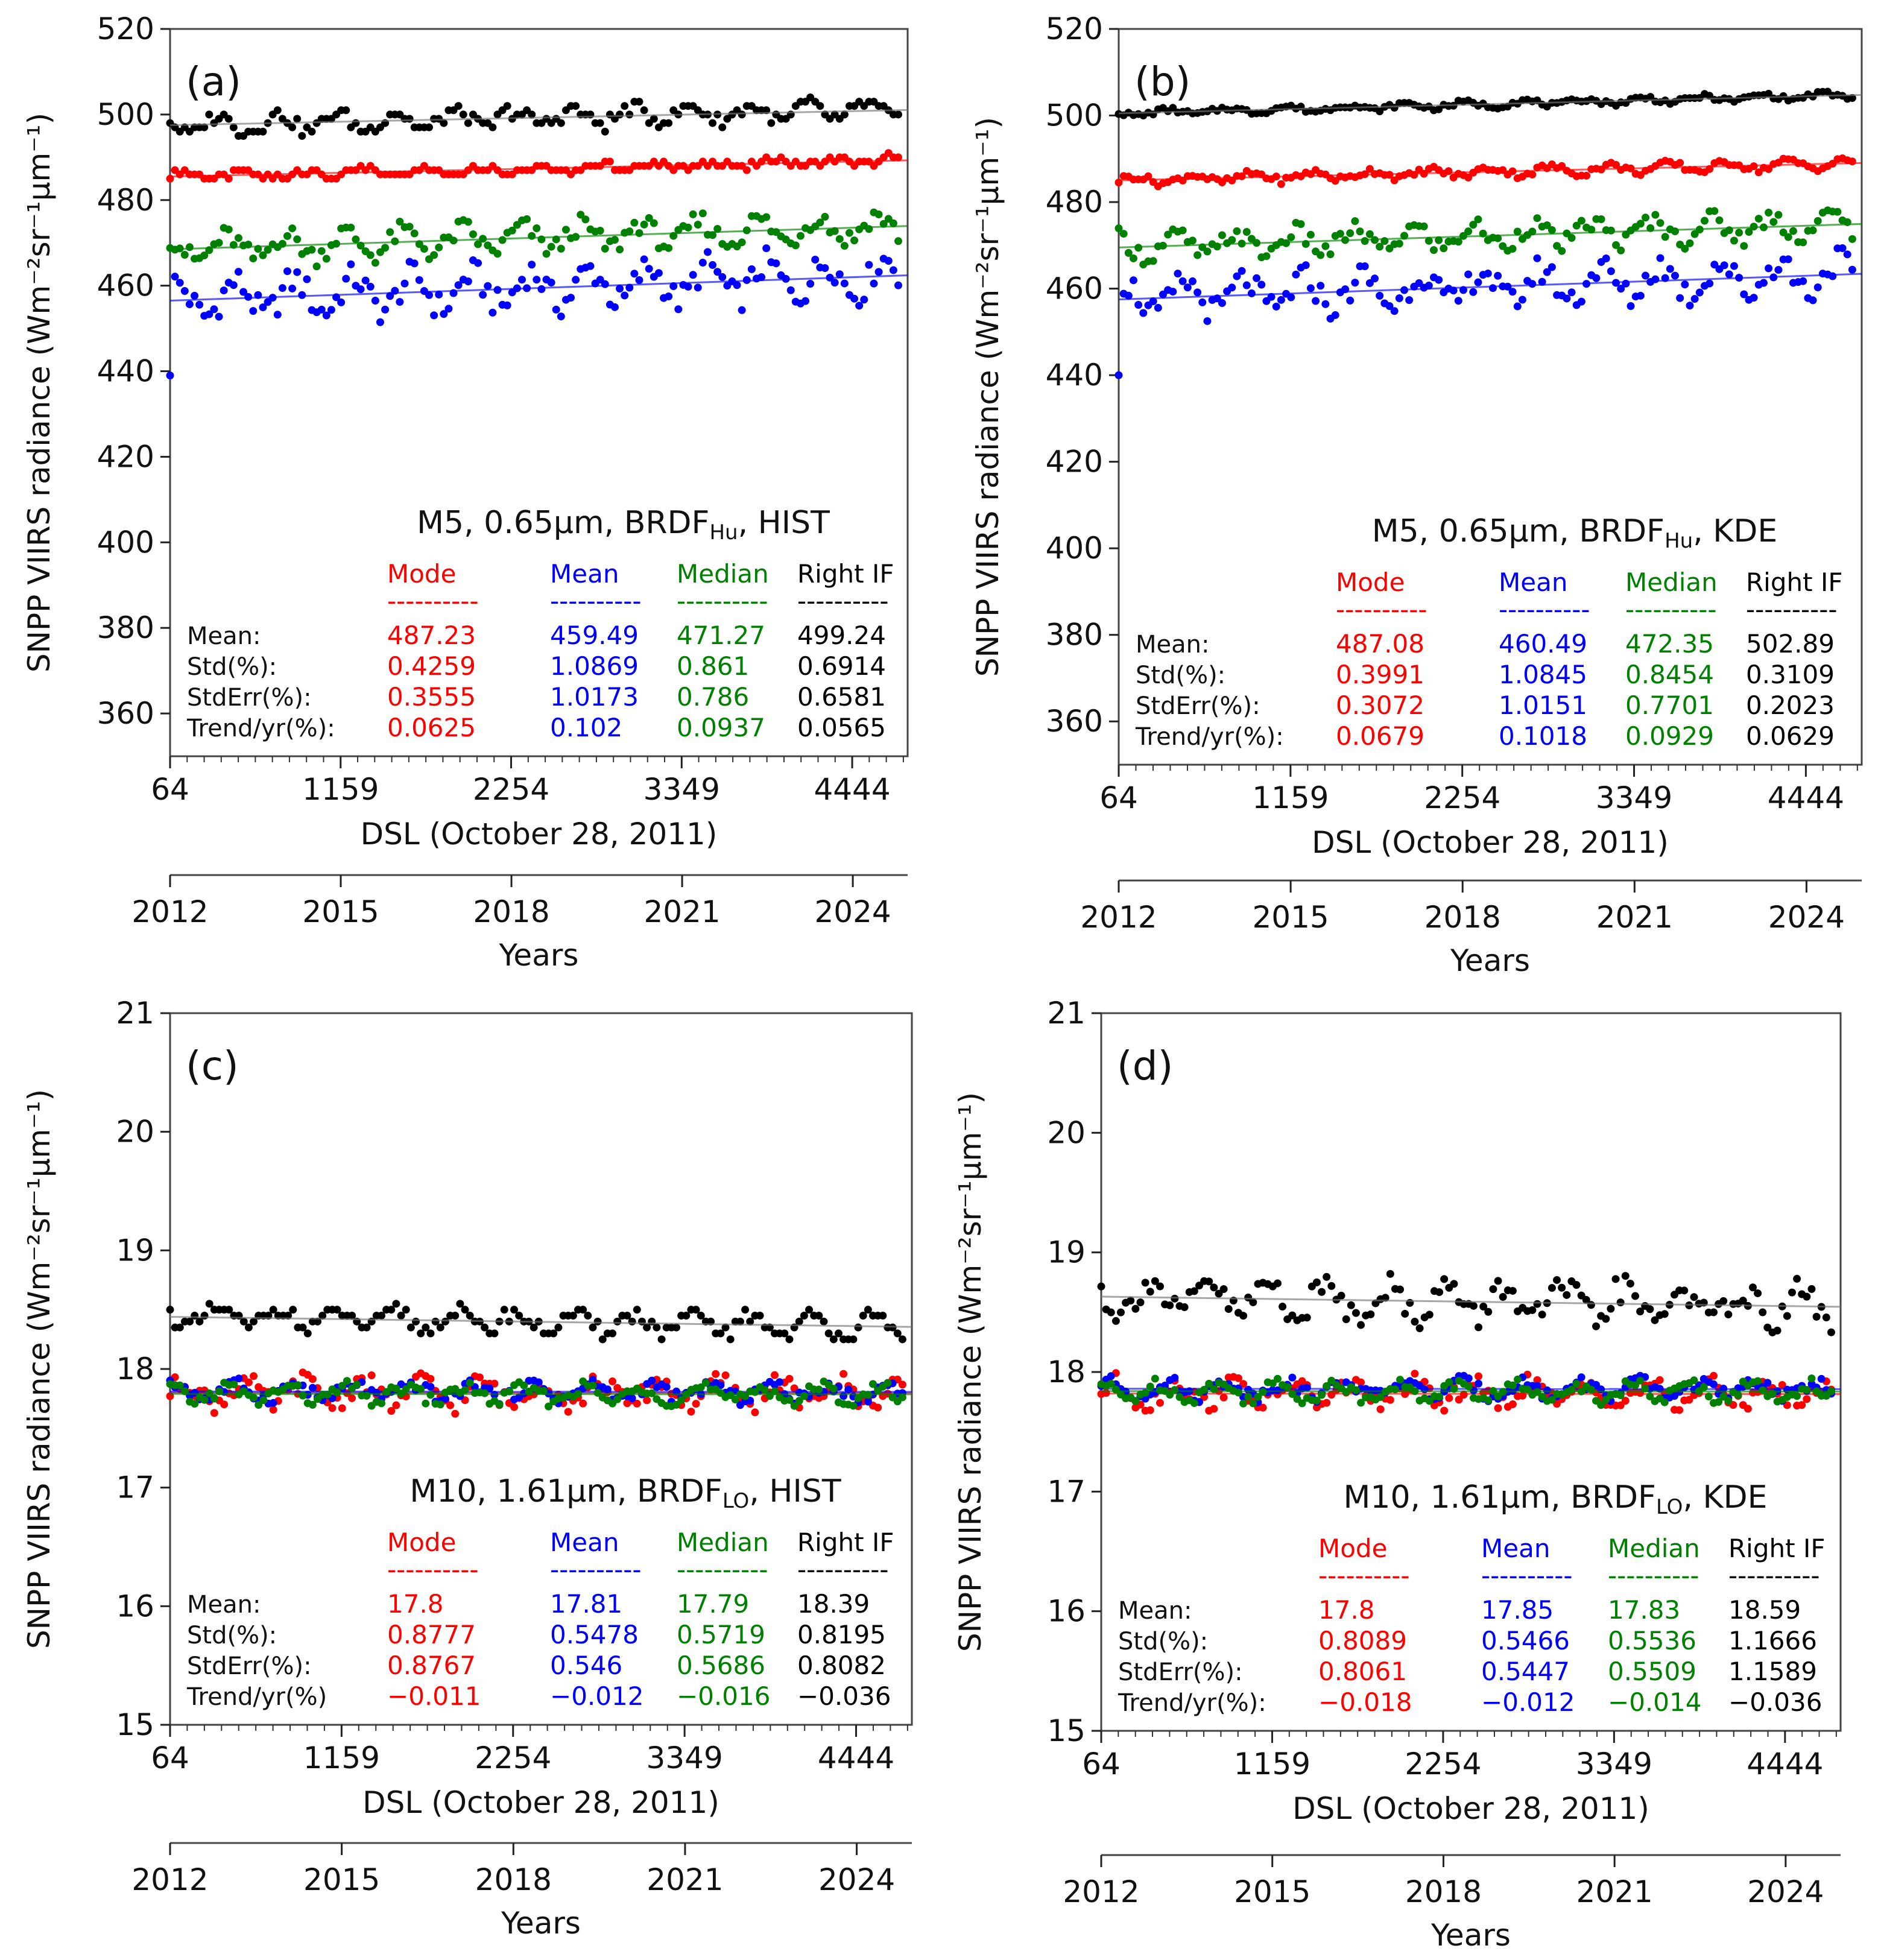 The width and height of the screenshot is (1881, 1960). What do you see at coordinates (431, 1665) in the screenshot?
I see `stats-value: 0.8767` at bounding box center [431, 1665].